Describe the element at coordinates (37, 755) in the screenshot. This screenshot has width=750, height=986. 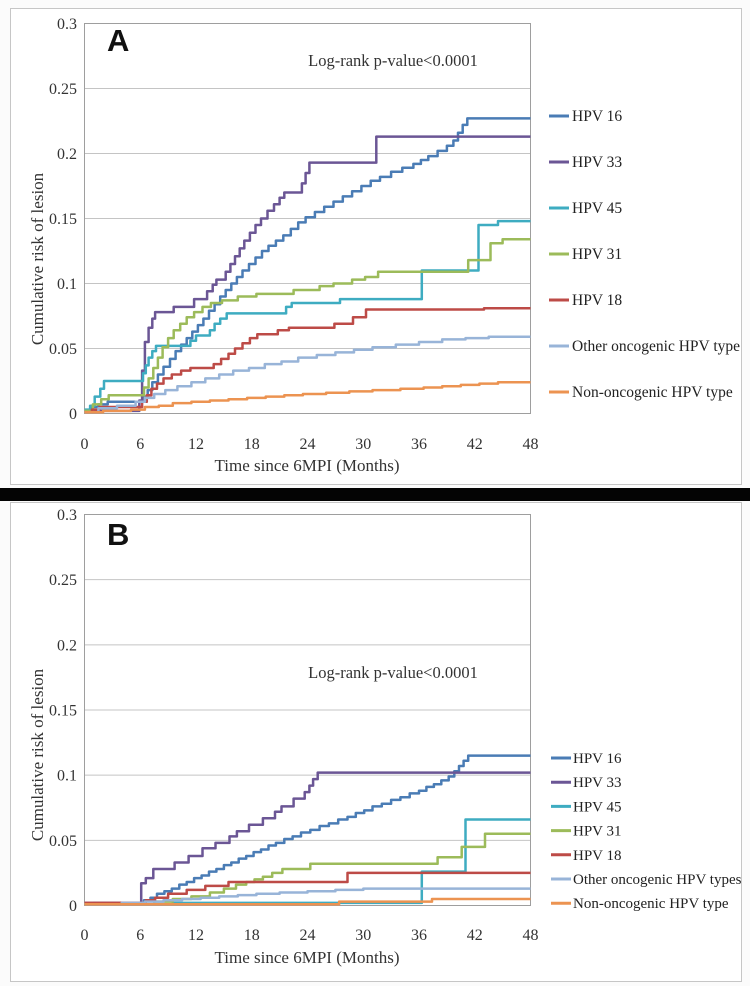
I see `panel-b-y-axis-title: Cumulative risk of lesion` at that location.